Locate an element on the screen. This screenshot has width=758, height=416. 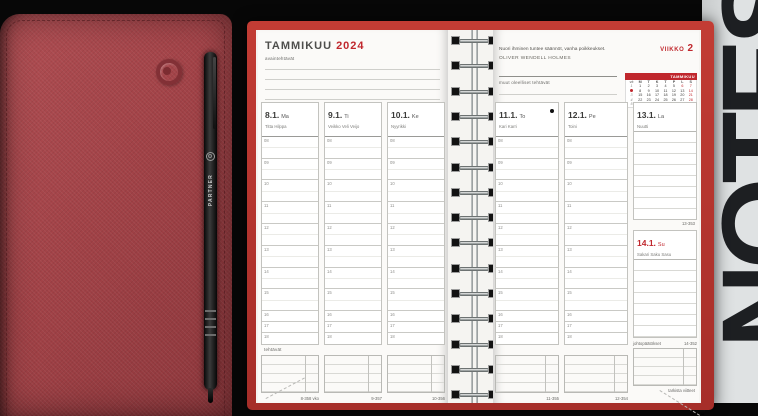
calendar-day-cell: 2 is located at coordinates (648, 86).